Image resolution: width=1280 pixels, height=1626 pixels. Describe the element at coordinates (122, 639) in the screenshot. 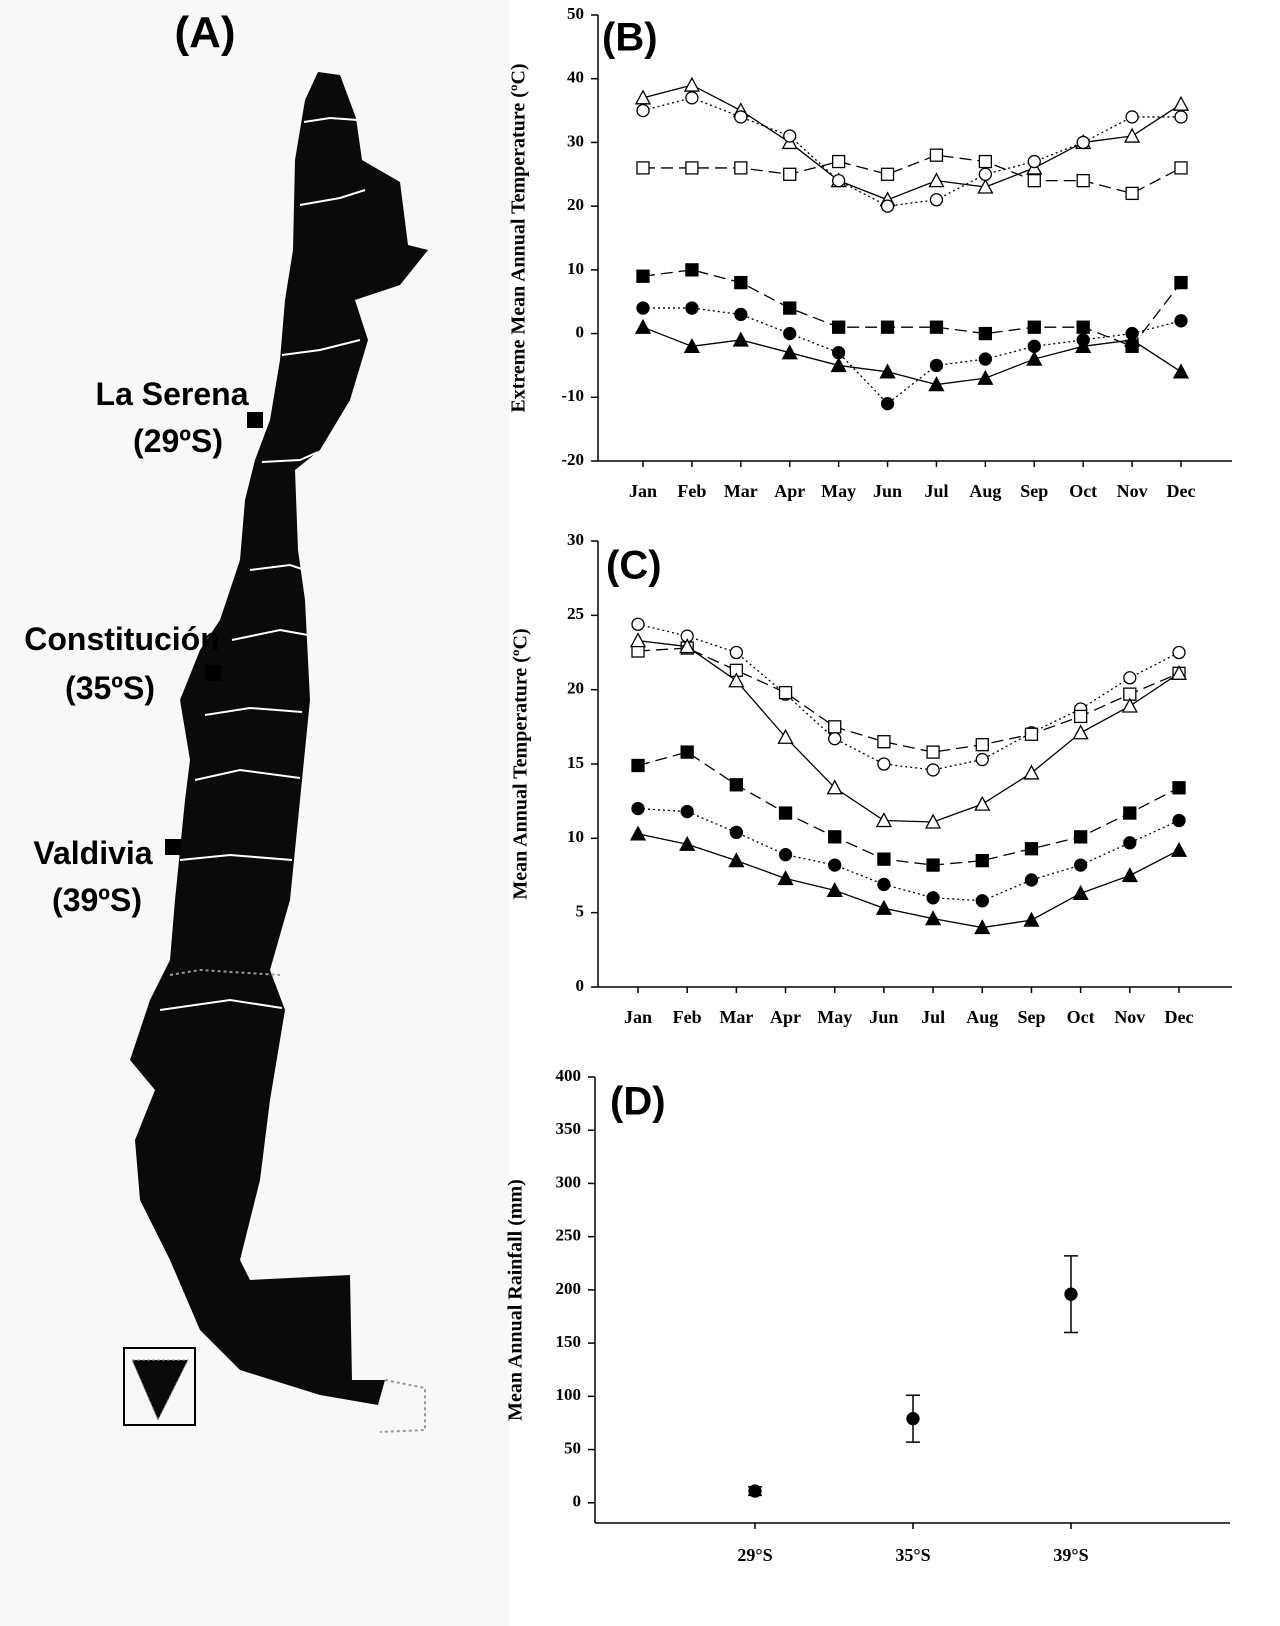

I see `place-name: Constitución` at that location.